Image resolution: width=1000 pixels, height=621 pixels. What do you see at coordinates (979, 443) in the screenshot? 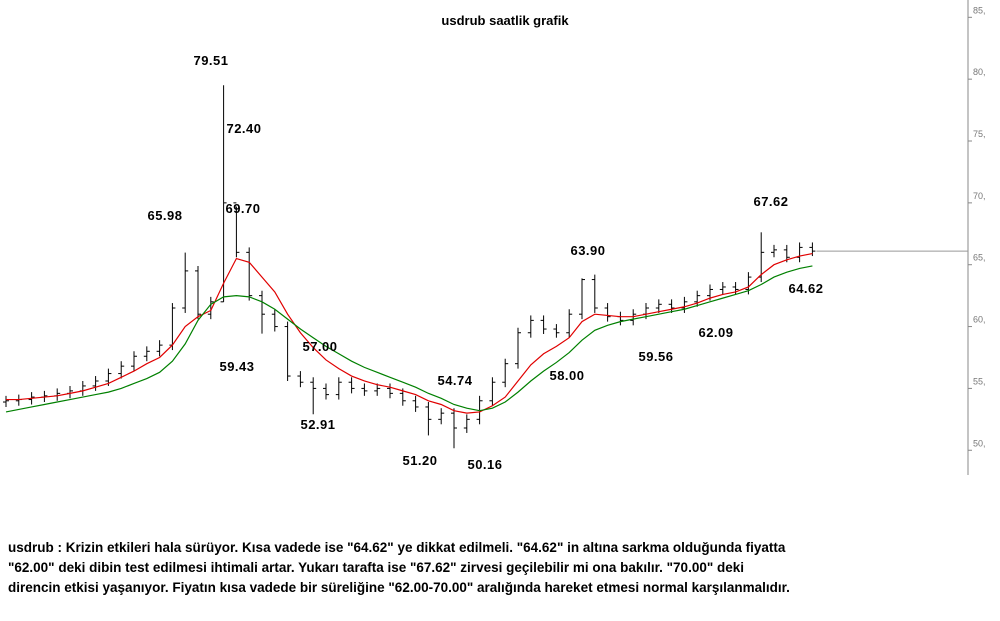
I see `y-tick-label: 50,` at bounding box center [979, 443].